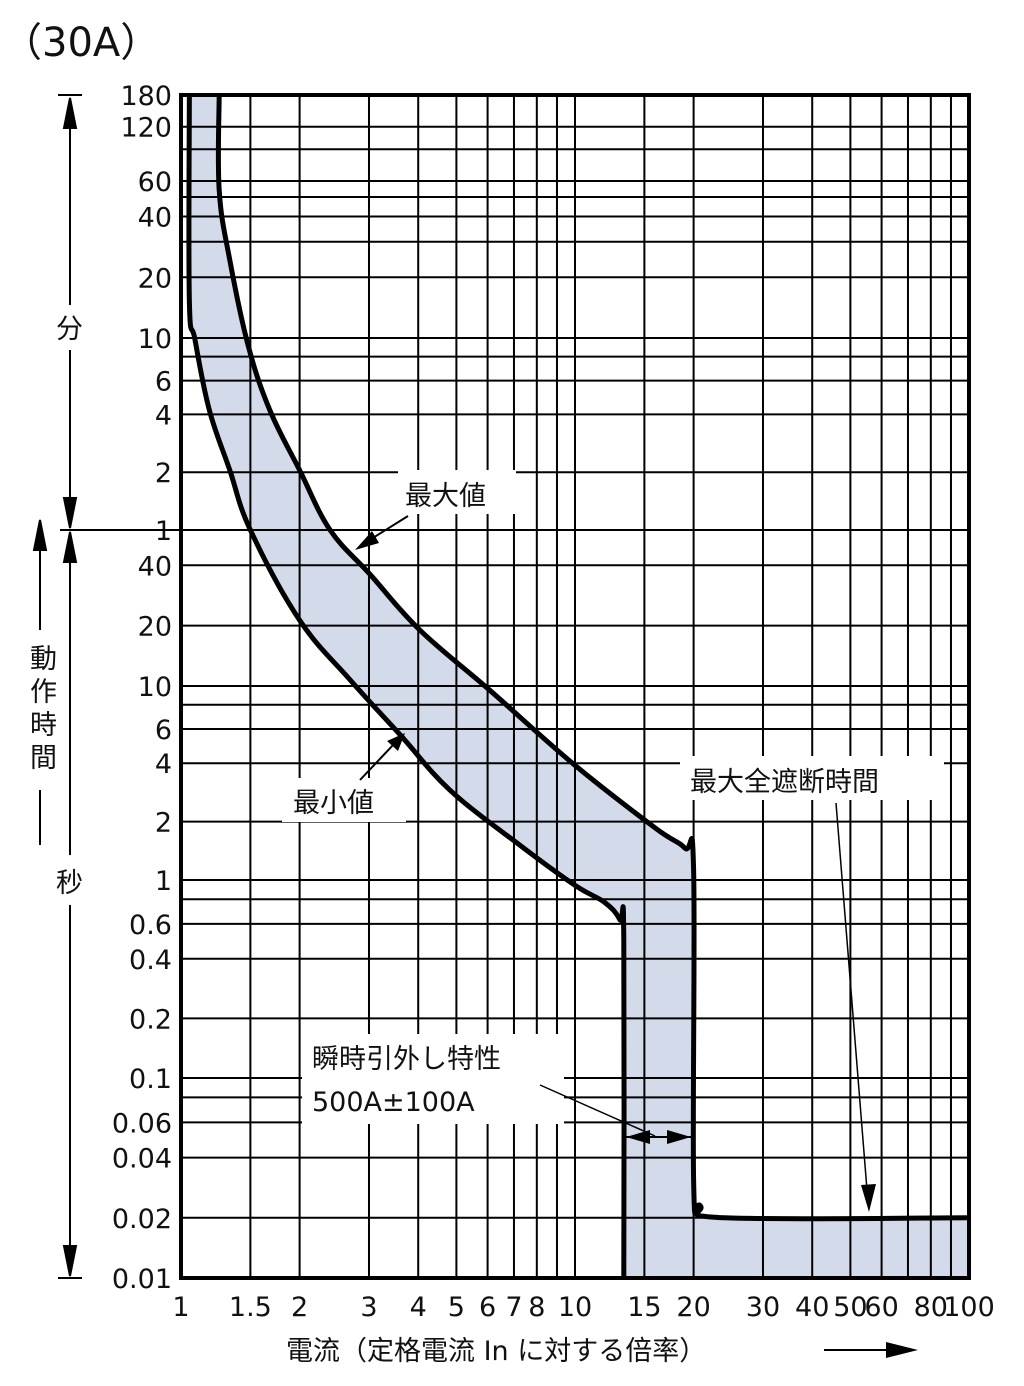 This screenshot has width=1024, height=1386. Describe the element at coordinates (155, 566) in the screenshot. I see `y-tick-label-seconds: 40` at that location.